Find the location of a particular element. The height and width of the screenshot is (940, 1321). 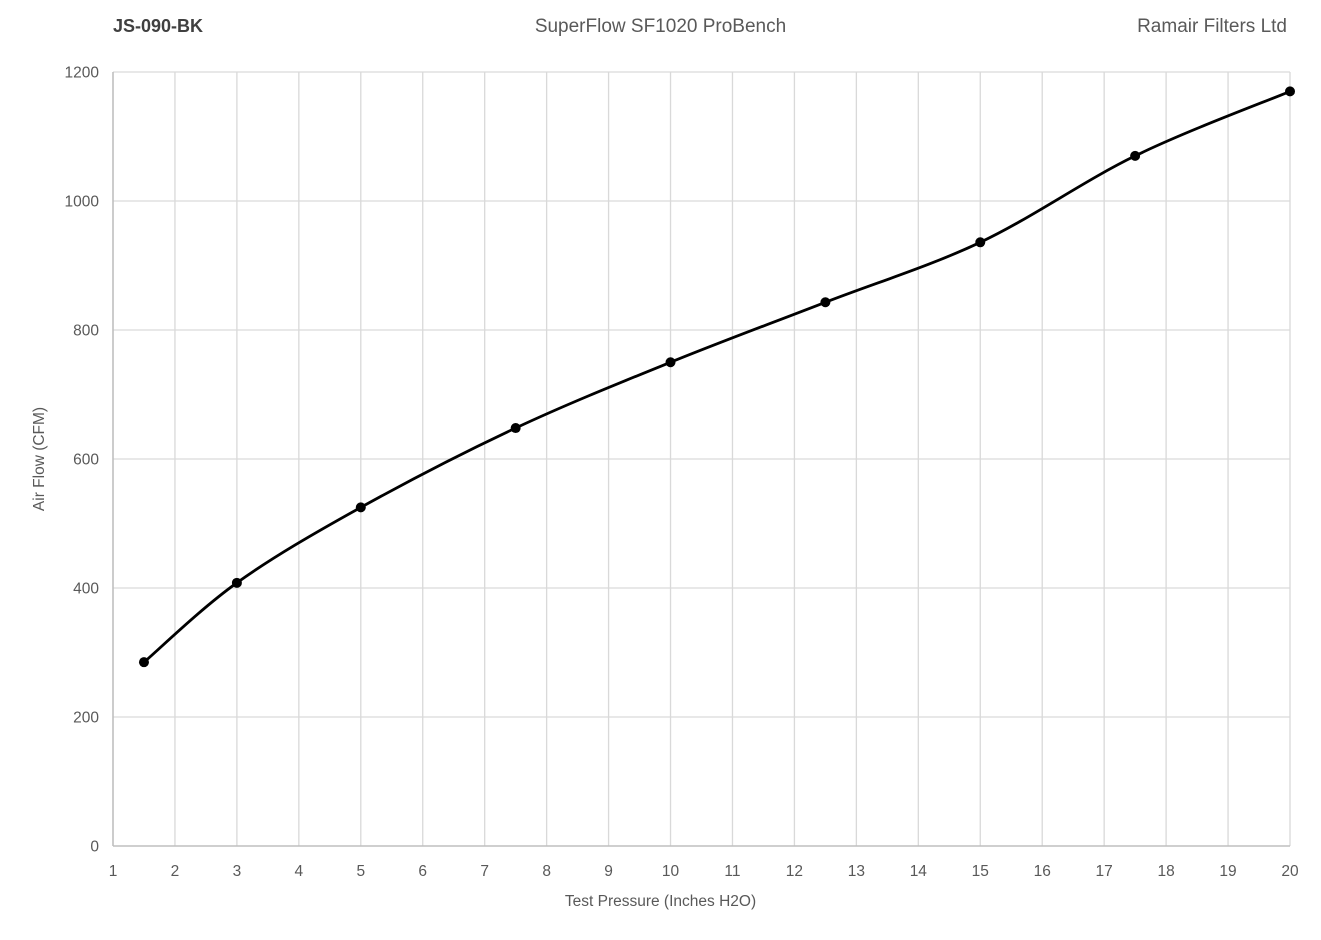

y-tick-label: 1000 is located at coordinates (82, 202).